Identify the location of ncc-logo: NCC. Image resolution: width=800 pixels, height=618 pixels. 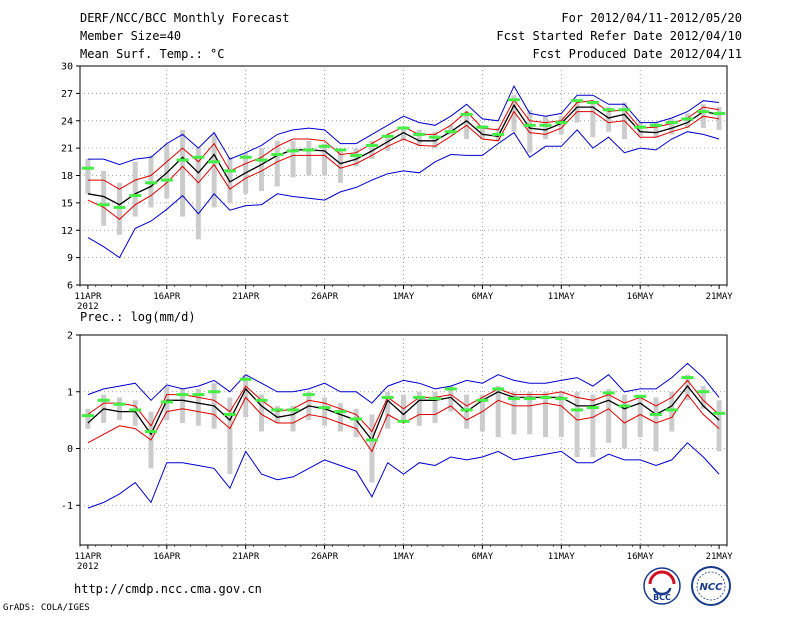
(711, 586).